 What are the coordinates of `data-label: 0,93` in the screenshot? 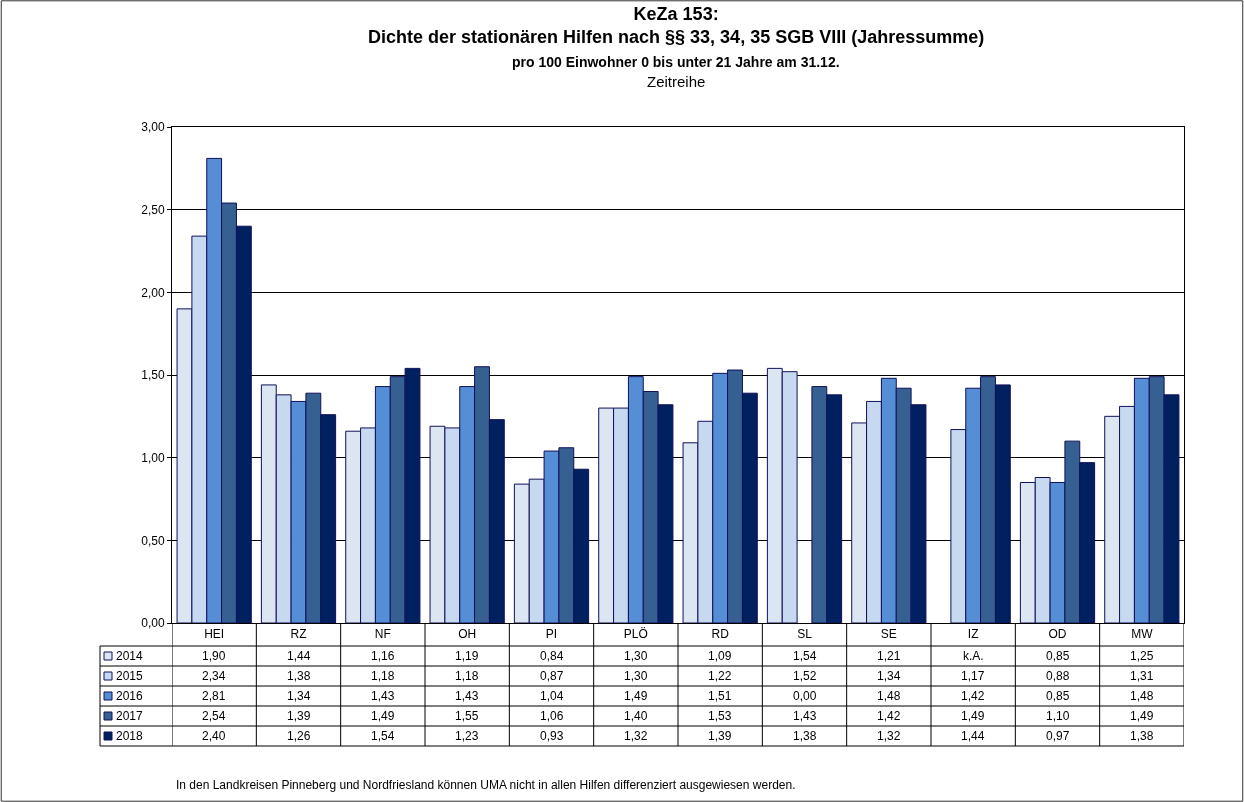 It's located at (552, 736).